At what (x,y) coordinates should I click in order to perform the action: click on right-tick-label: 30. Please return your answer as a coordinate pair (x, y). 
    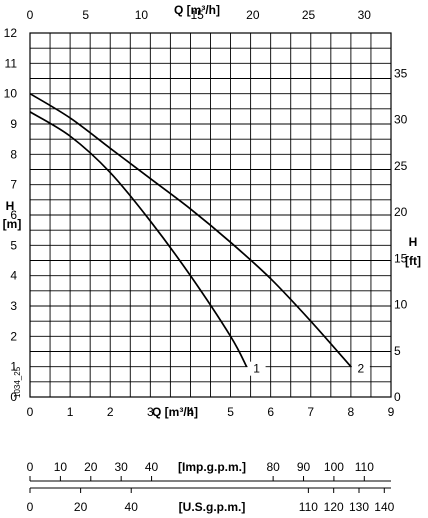
    Looking at the image, I should click on (401, 120).